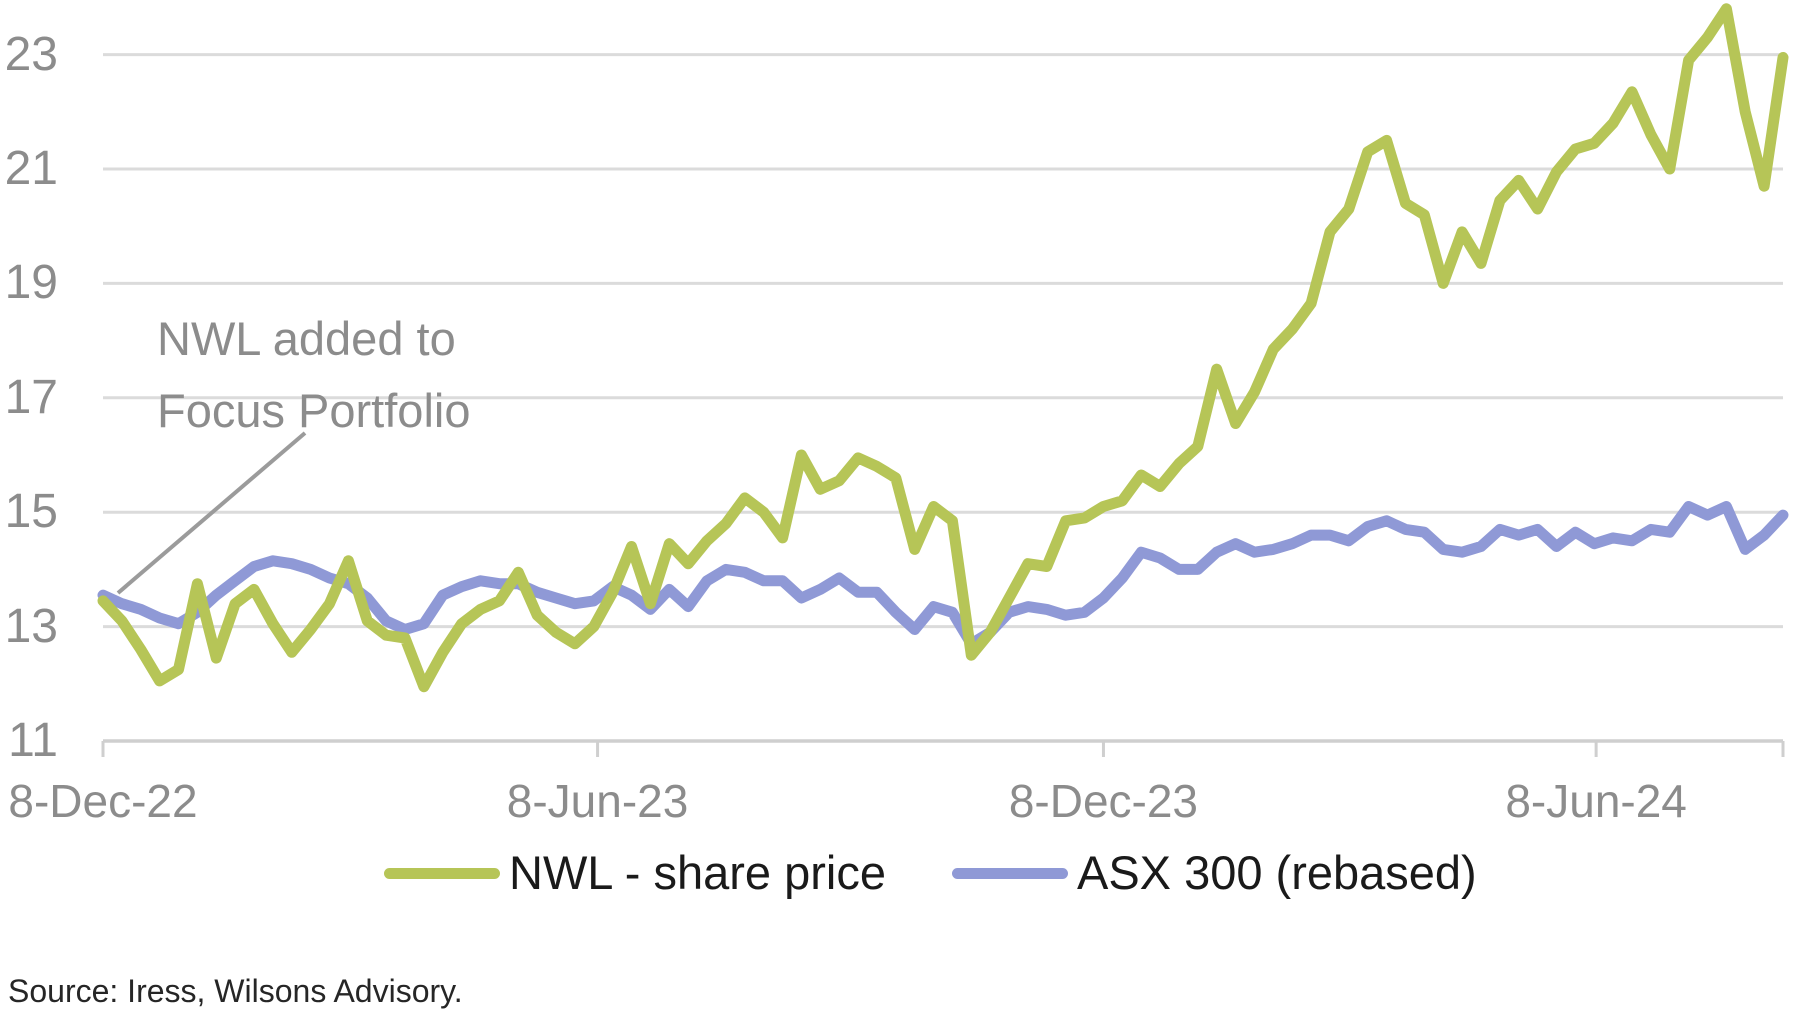  I want to click on annotation-nwl-added: NWL added to Focus Portfolio, so click(313, 375).